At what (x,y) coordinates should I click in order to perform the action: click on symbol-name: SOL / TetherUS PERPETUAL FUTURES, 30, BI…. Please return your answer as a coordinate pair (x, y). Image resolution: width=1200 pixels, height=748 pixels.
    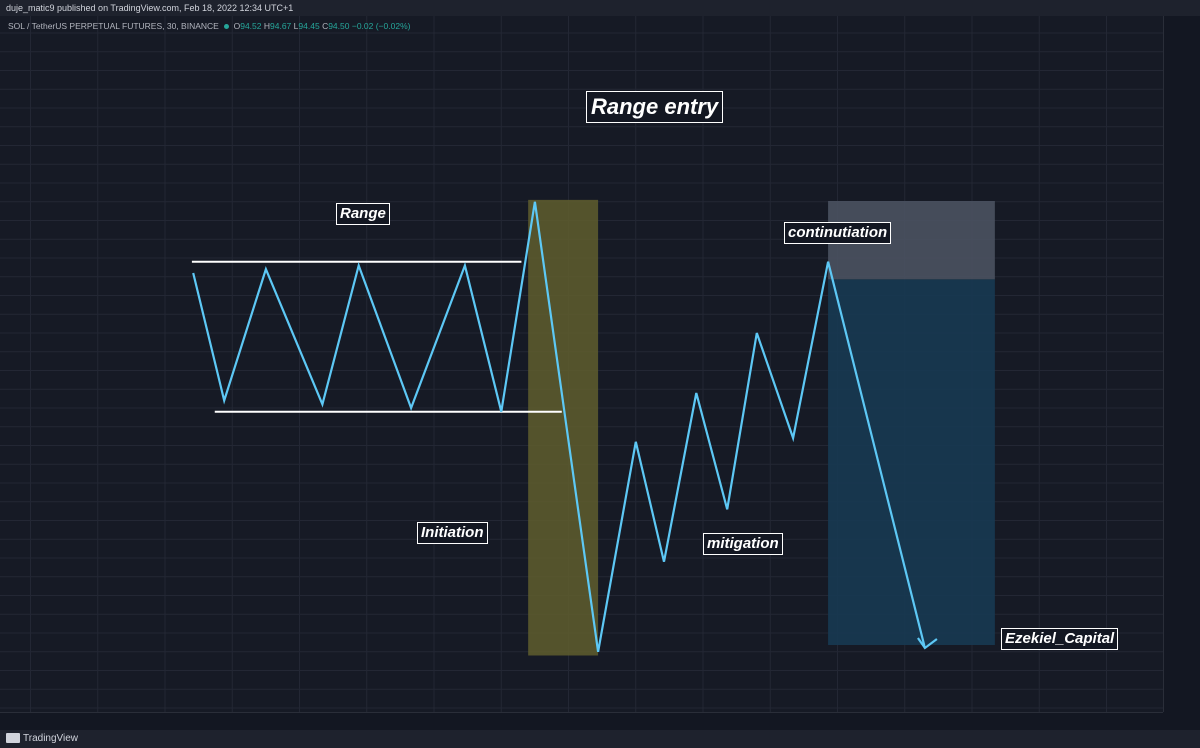
    Looking at the image, I should click on (113, 26).